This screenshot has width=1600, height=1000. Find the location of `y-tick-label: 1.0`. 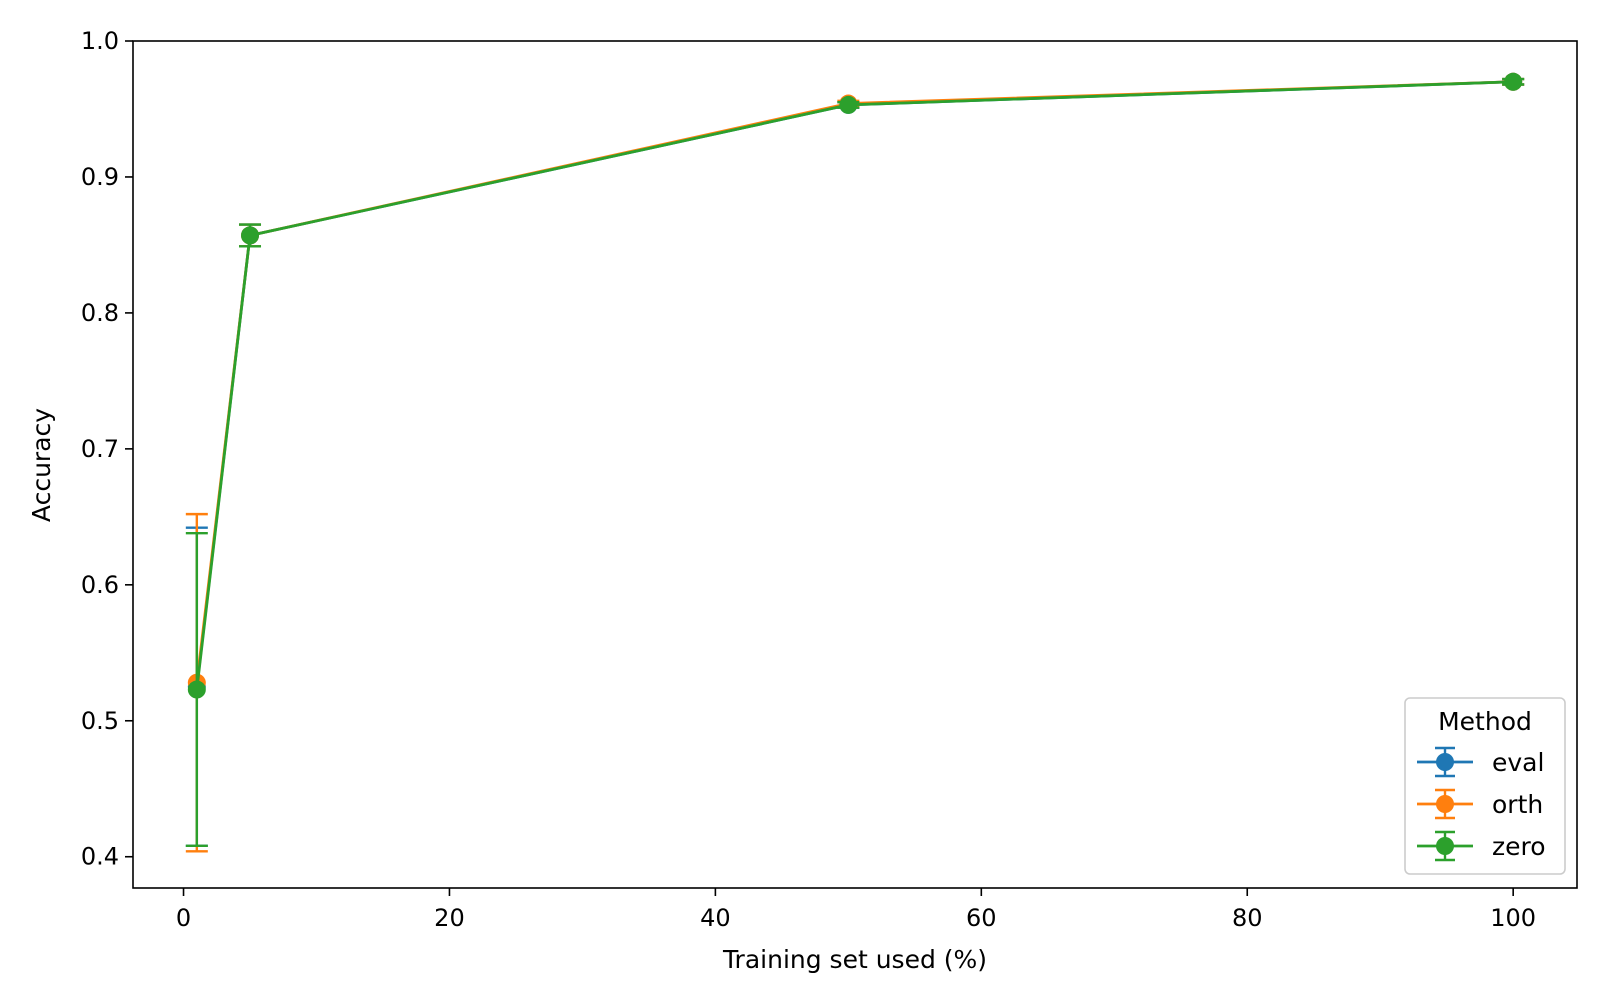

y-tick-label: 1.0 is located at coordinates (100, 41).